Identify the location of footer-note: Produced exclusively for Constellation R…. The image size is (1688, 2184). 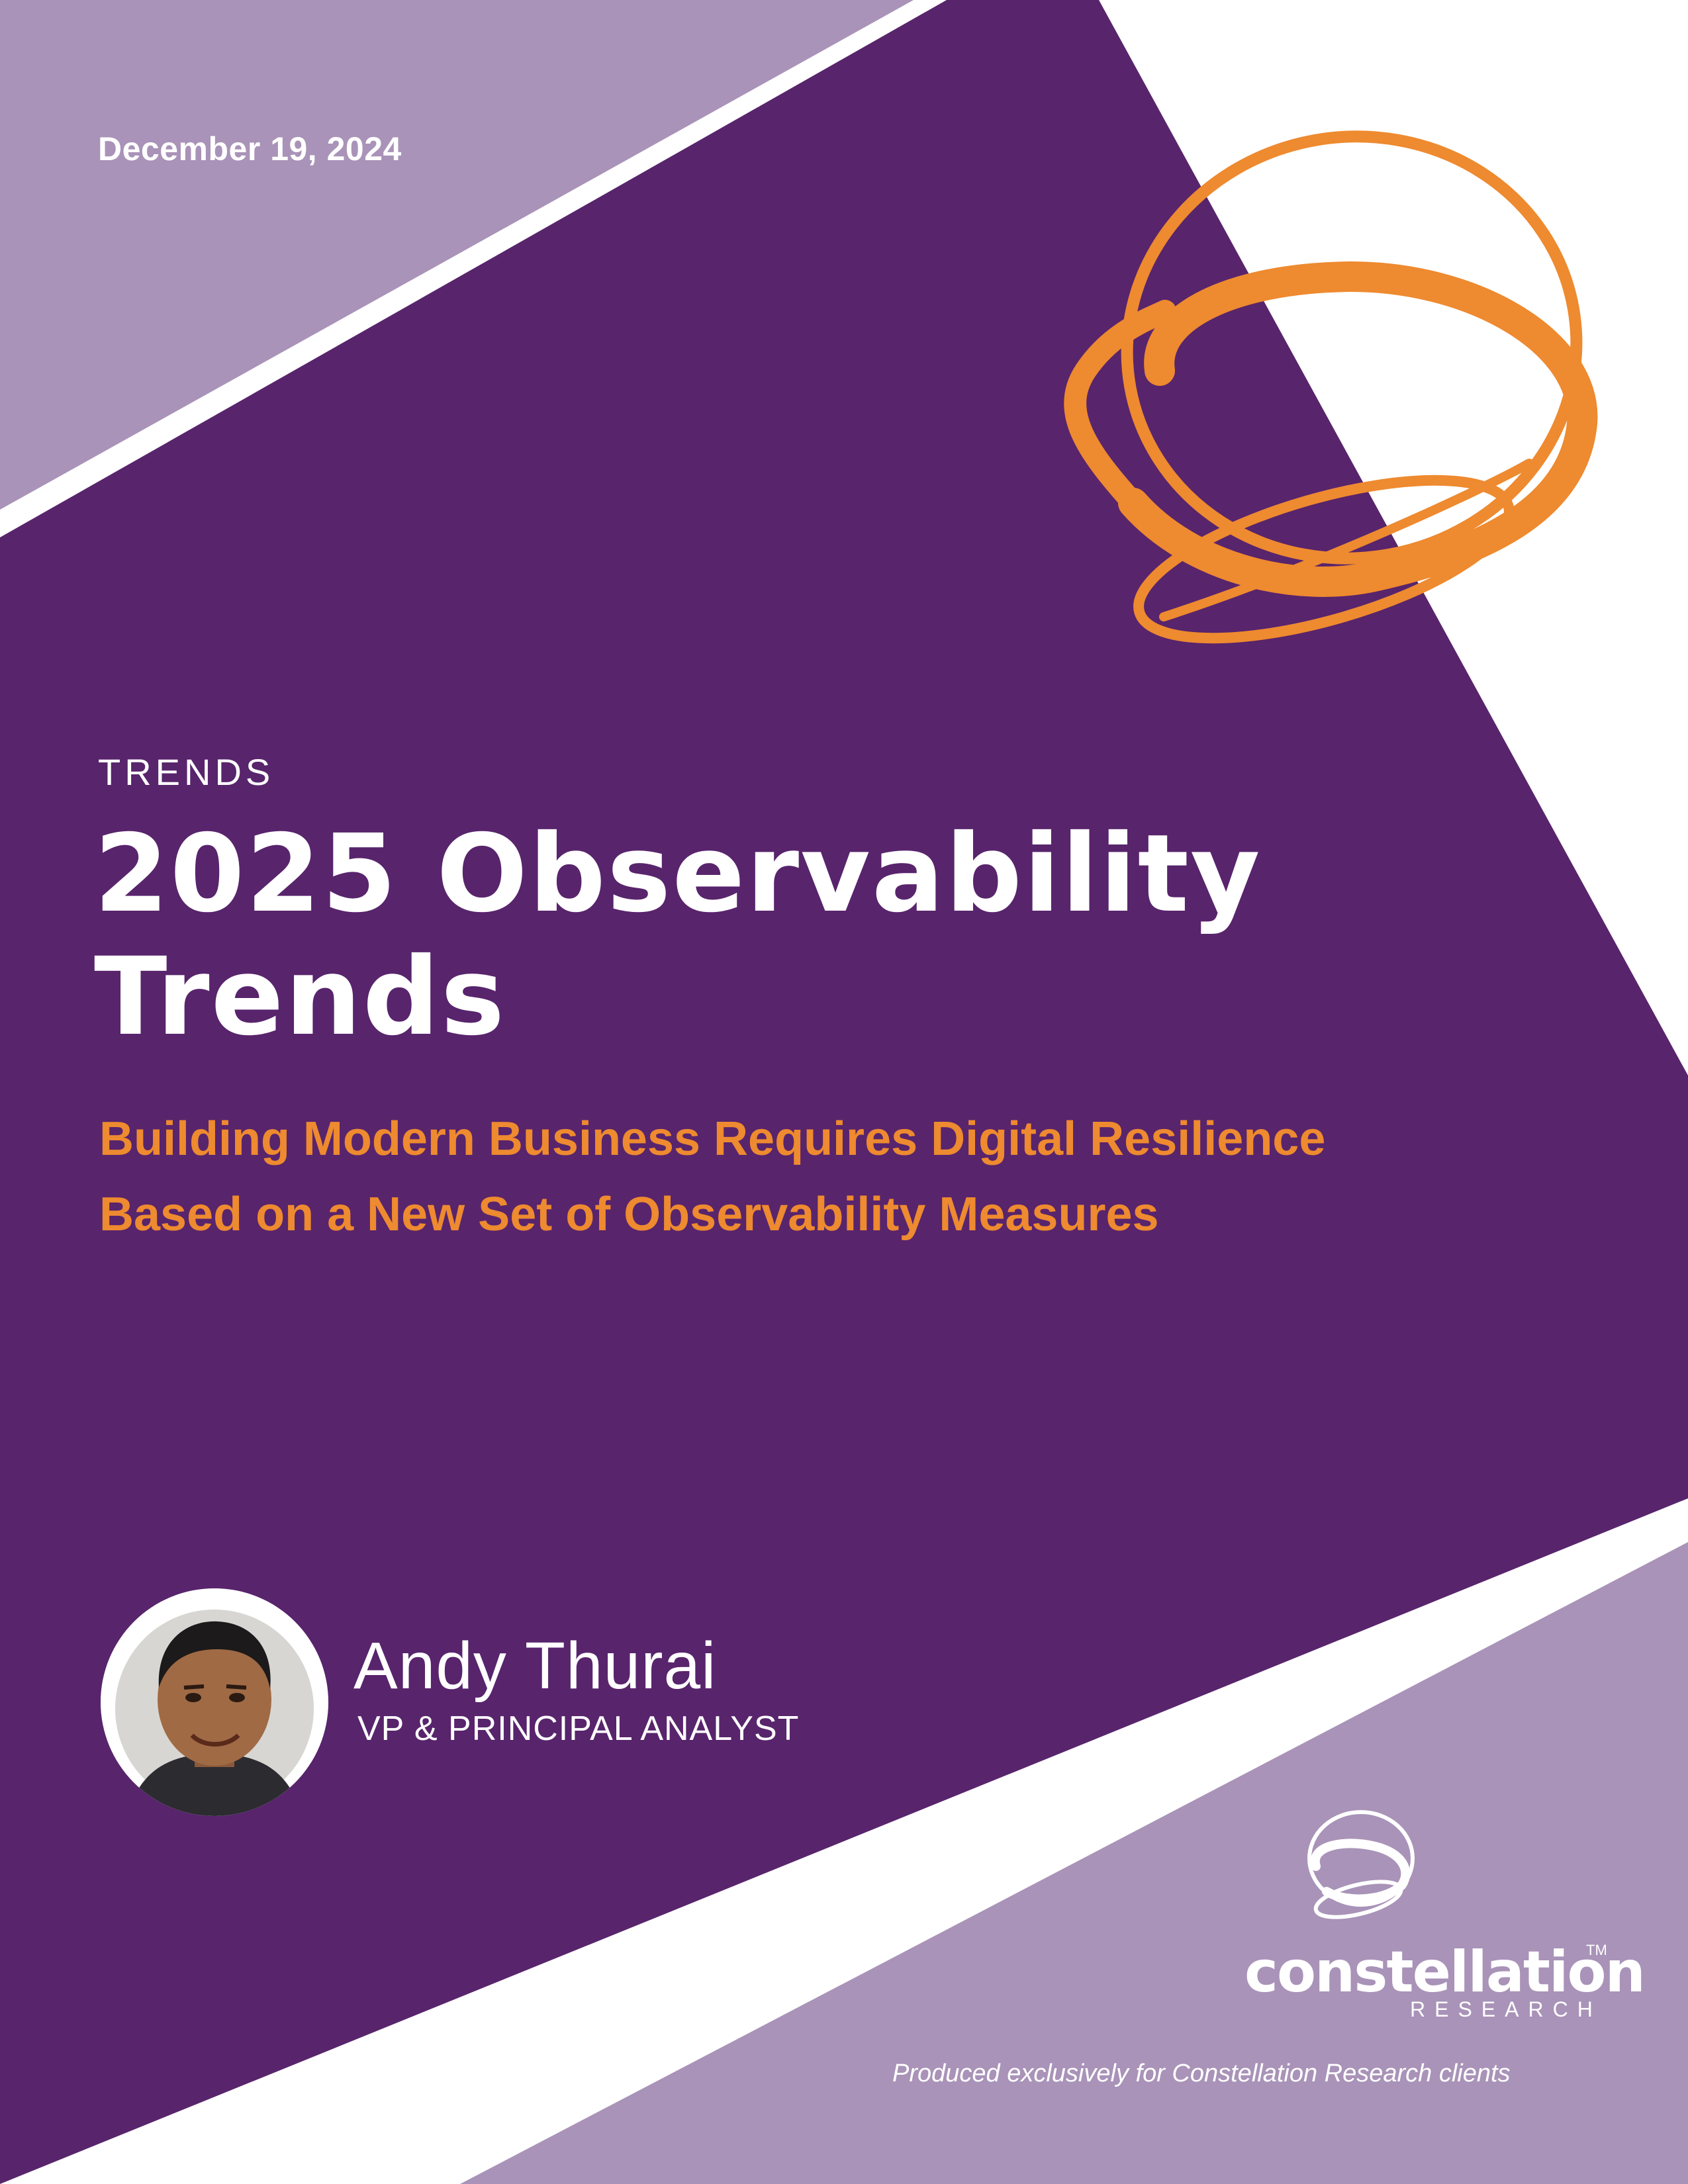
(1201, 2073).